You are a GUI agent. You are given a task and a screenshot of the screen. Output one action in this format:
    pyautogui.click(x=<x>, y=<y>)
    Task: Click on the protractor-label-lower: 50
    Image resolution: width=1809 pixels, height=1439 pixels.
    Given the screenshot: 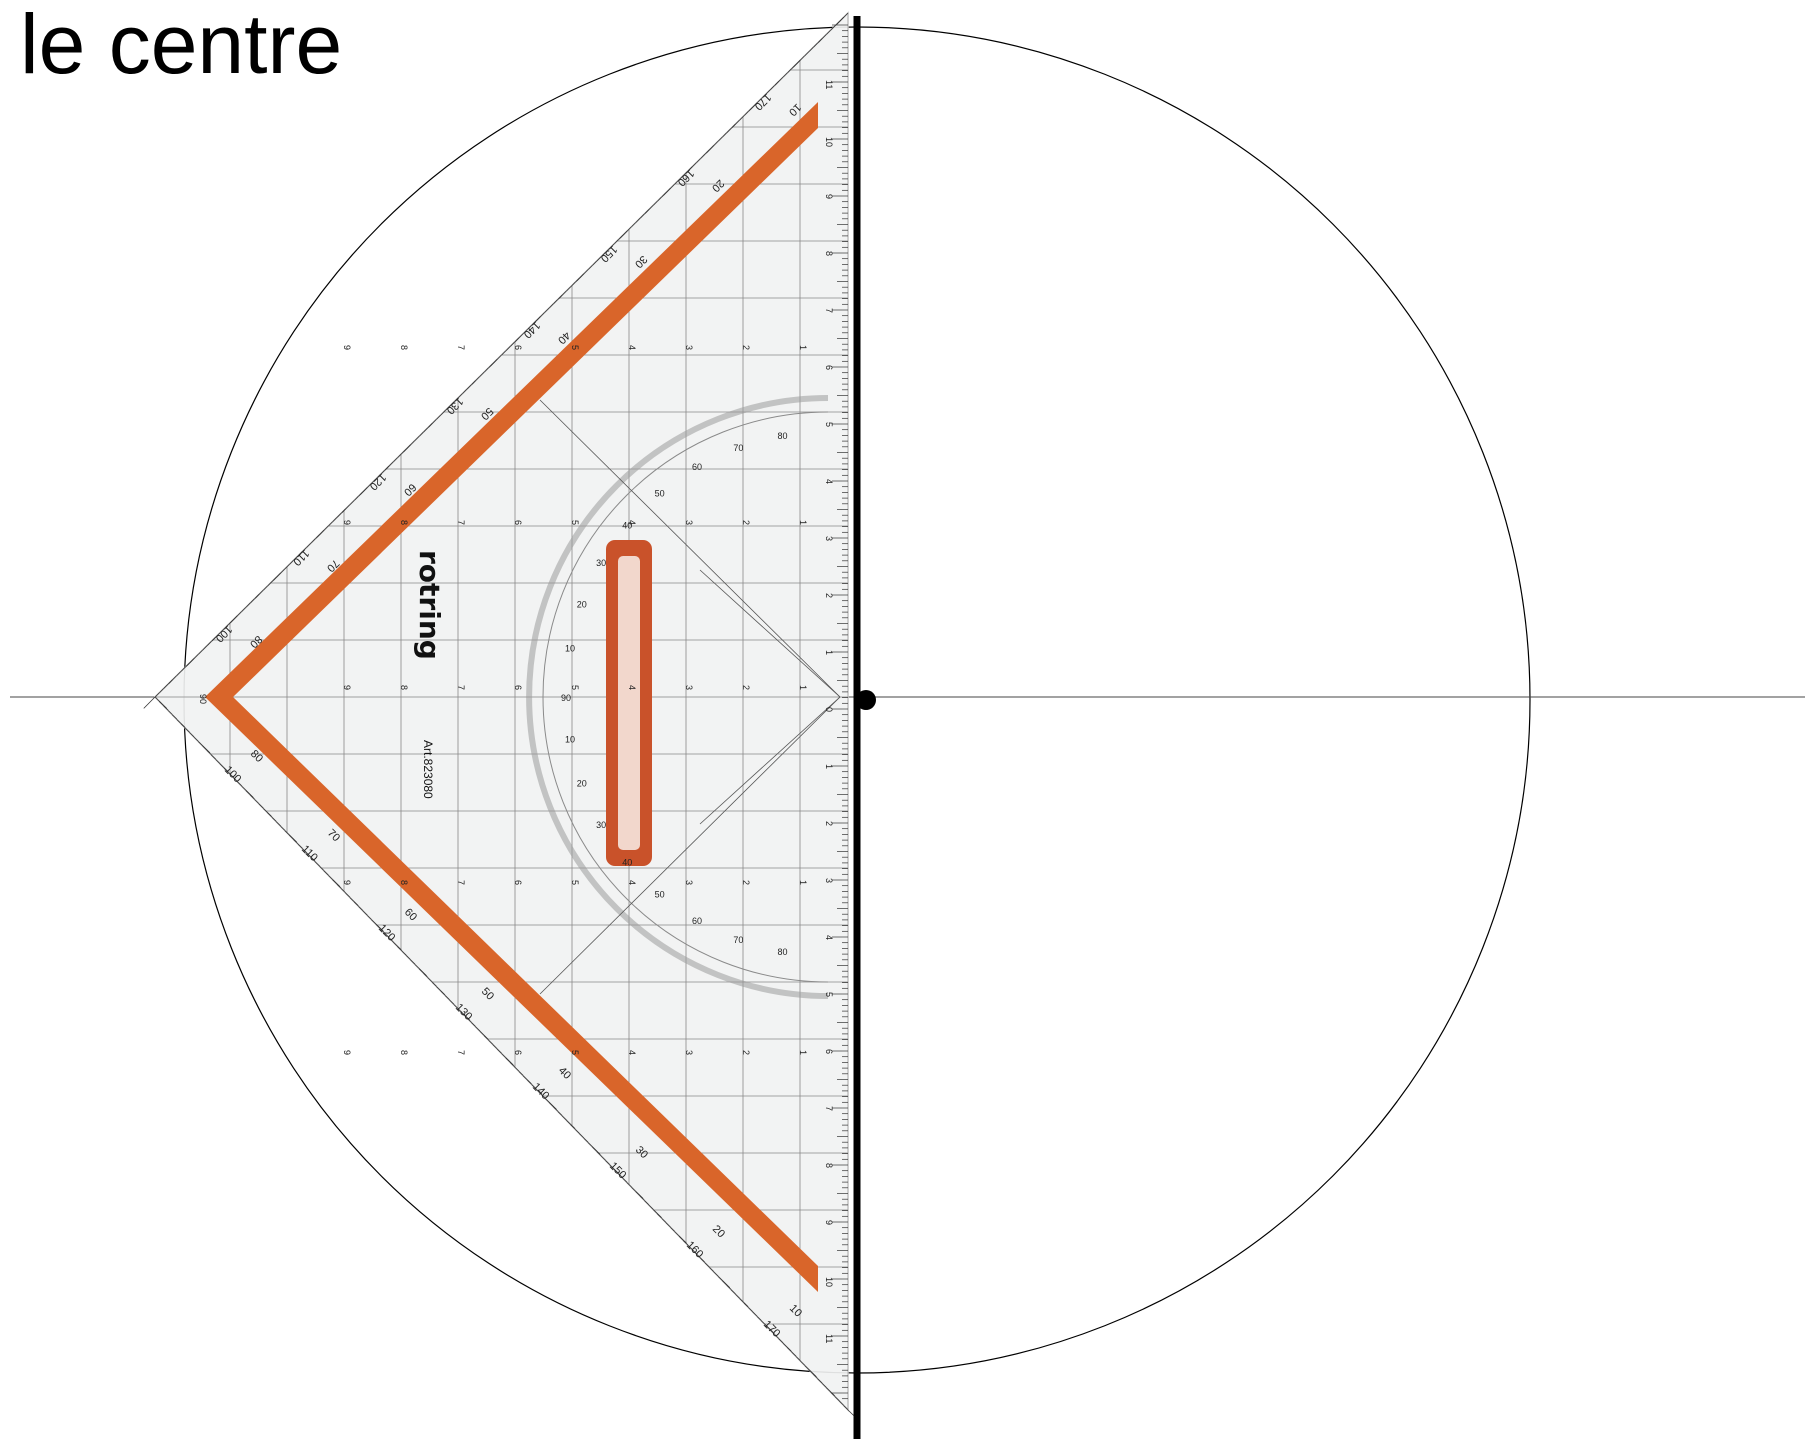 What is the action you would take?
    pyautogui.click(x=660, y=895)
    